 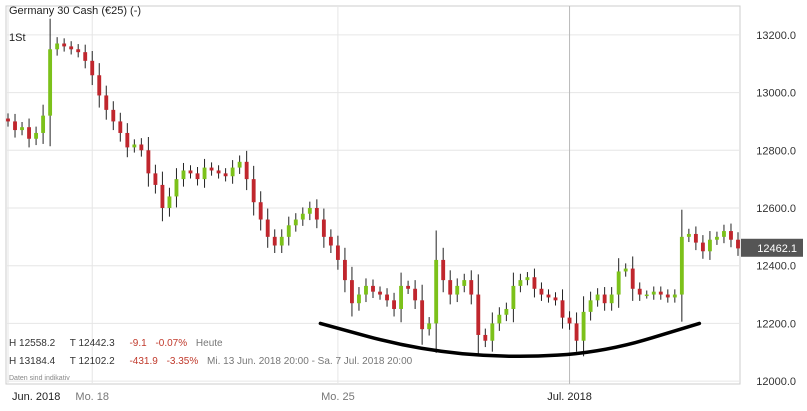 What do you see at coordinates (776, 151) in the screenshot?
I see `y-tick-label: 12800.0` at bounding box center [776, 151].